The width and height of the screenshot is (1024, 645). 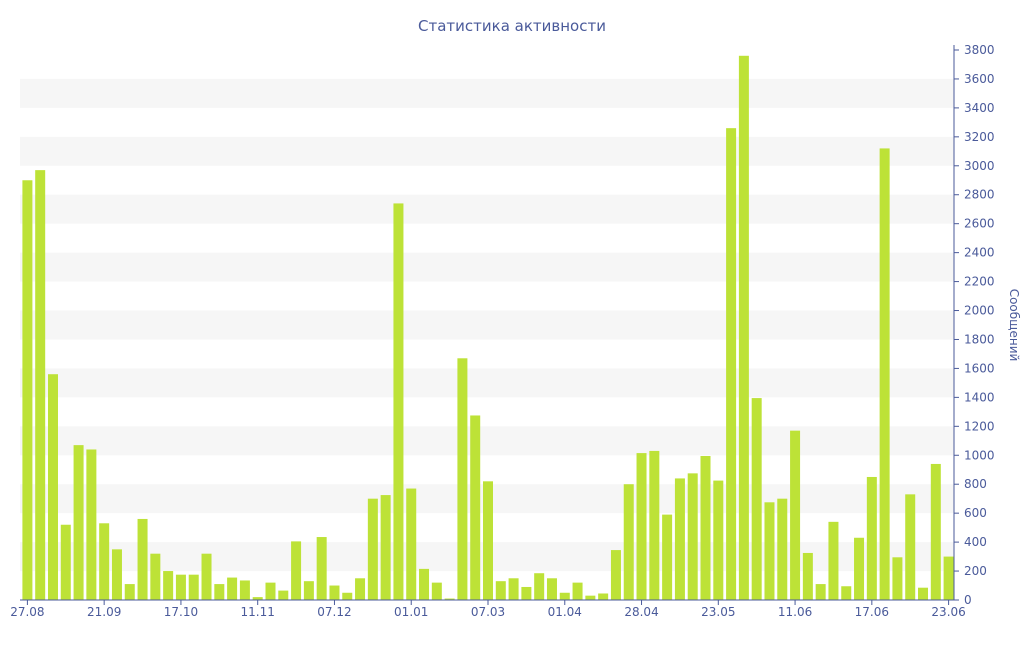 I want to click on x-tick-label: 07.12, so click(x=334, y=612).